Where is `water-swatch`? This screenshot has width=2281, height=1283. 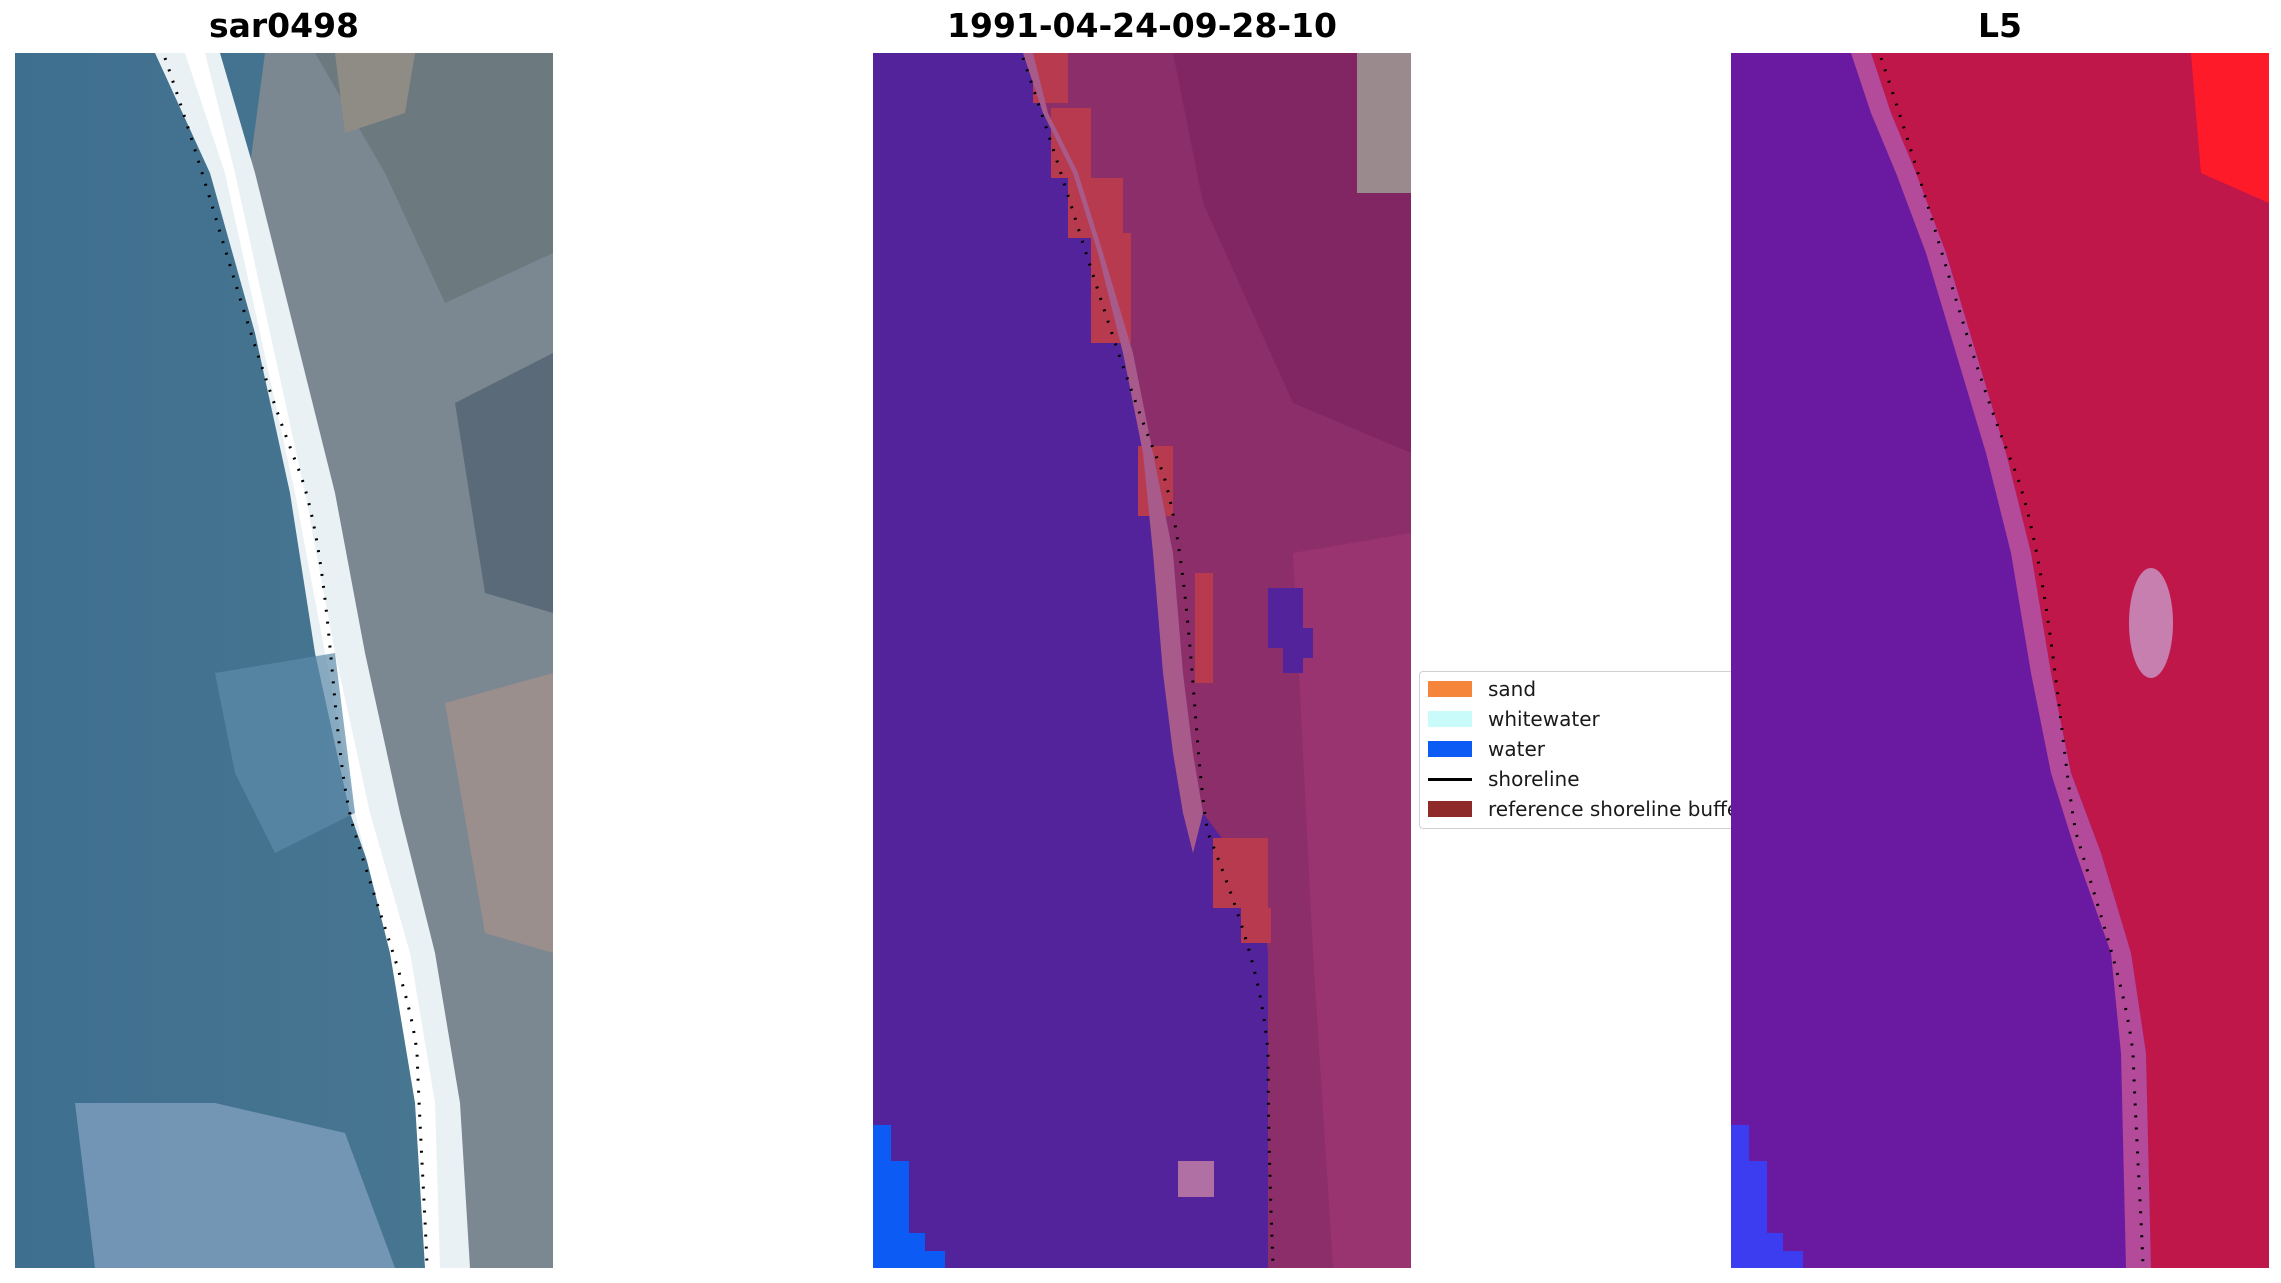
water-swatch is located at coordinates (1450, 749).